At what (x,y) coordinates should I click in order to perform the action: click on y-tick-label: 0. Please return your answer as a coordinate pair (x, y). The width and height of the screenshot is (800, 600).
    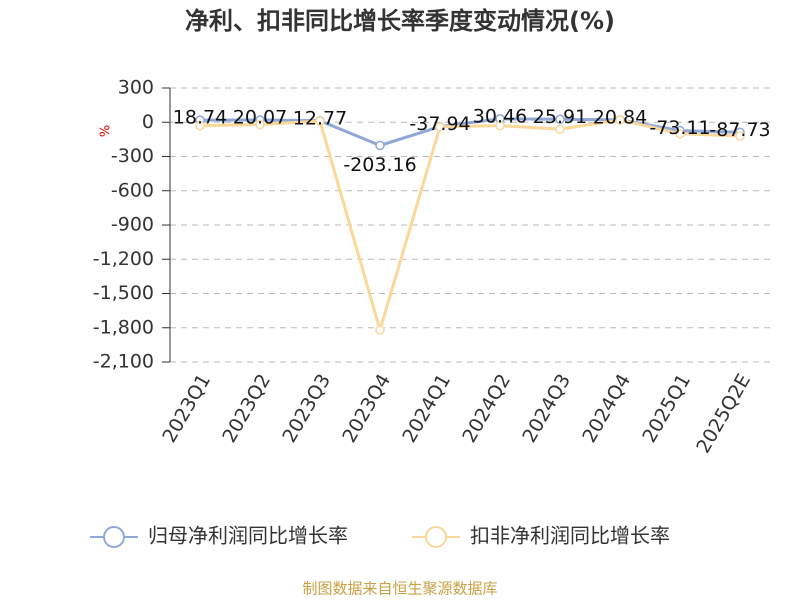
    Looking at the image, I should click on (148, 122).